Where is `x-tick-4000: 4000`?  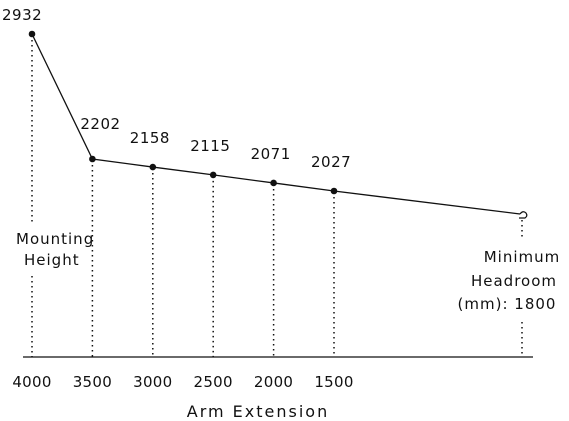
x-tick-4000: 4000 is located at coordinates (31, 382).